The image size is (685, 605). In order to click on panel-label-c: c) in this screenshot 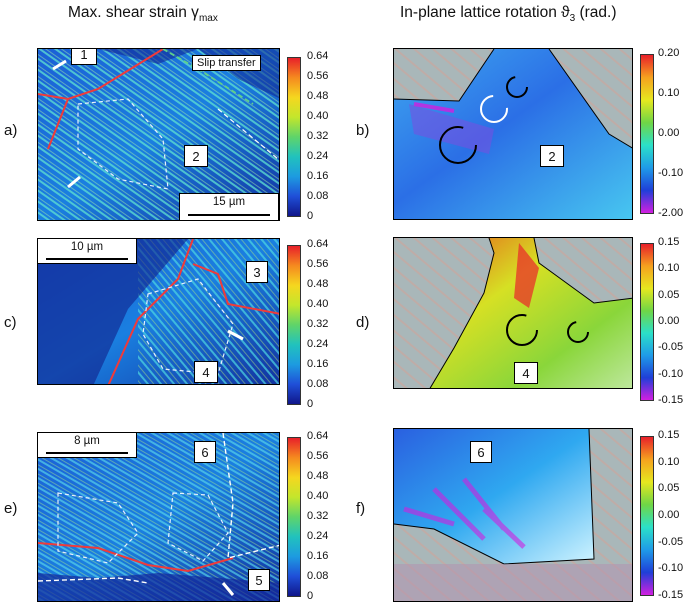, I will do `click(10, 322)`.